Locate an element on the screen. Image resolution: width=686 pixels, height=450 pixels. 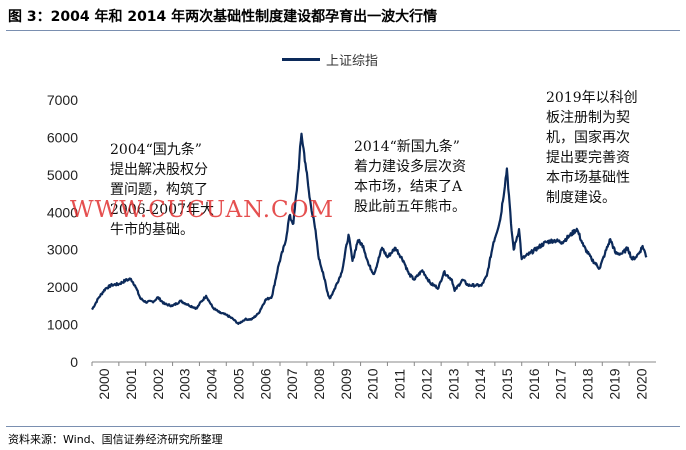
source-divider is located at coordinates (343, 426).